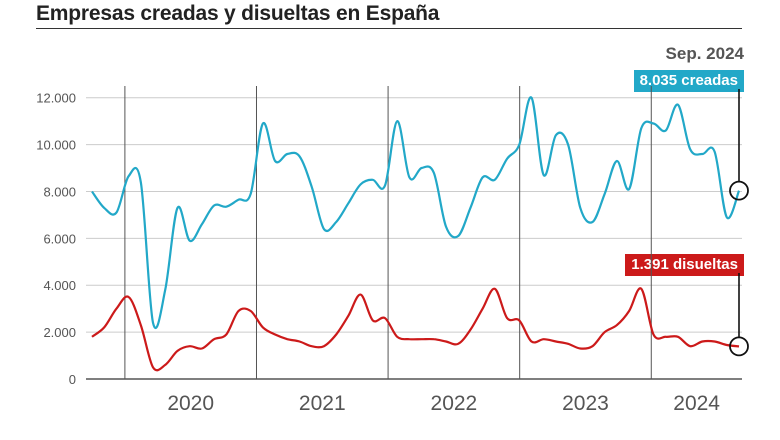  Describe the element at coordinates (190, 403) in the screenshot. I see `x-tick-label: 2020` at that location.